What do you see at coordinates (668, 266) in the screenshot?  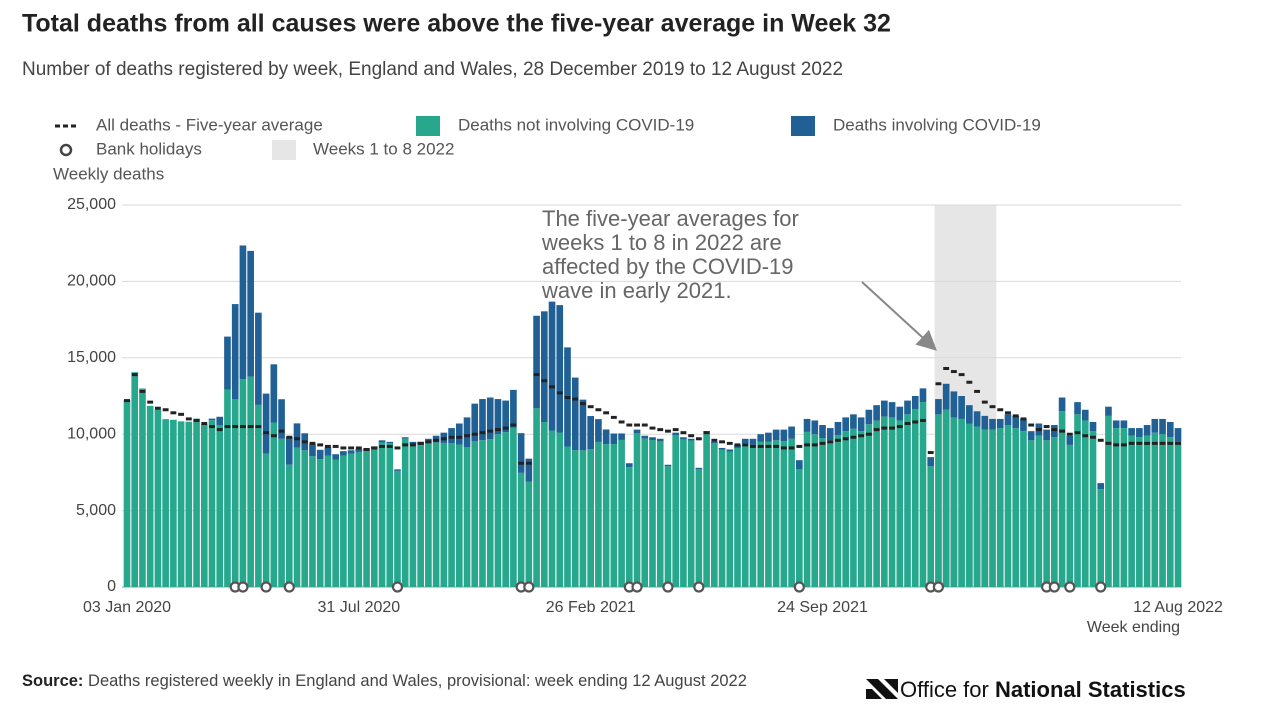 I see `annotation-text: affected by the COVID-19` at bounding box center [668, 266].